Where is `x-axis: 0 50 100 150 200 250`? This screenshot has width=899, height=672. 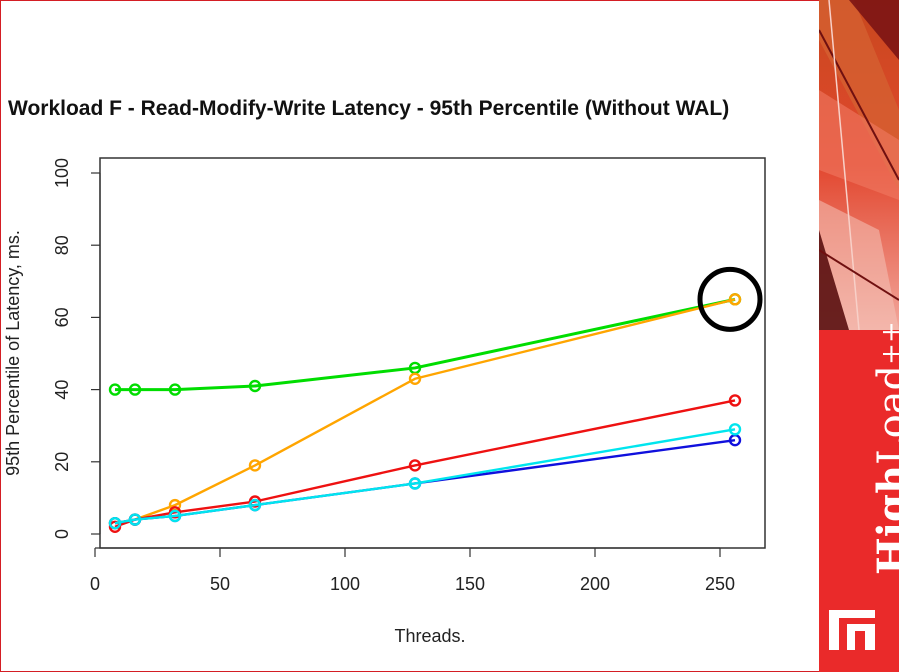
x-axis: 0 50 100 150 200 250 is located at coordinates (412, 570).